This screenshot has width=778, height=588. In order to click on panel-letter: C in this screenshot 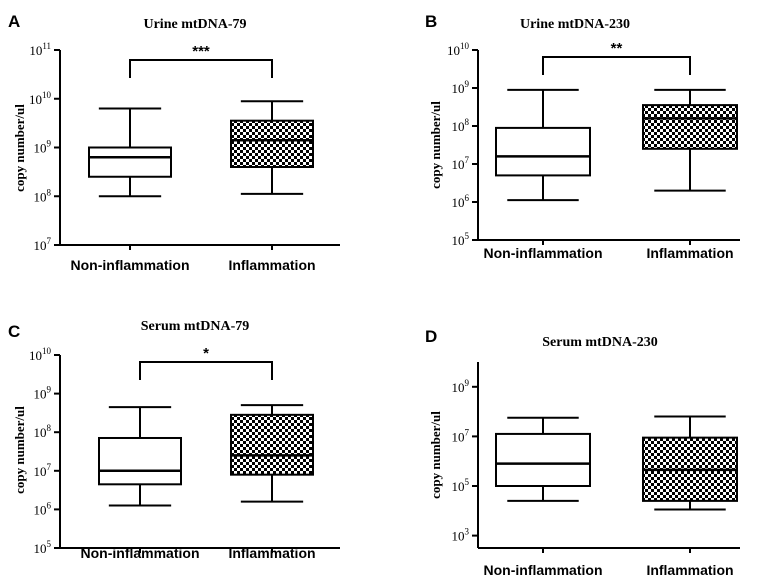, I will do `click(14, 331)`.